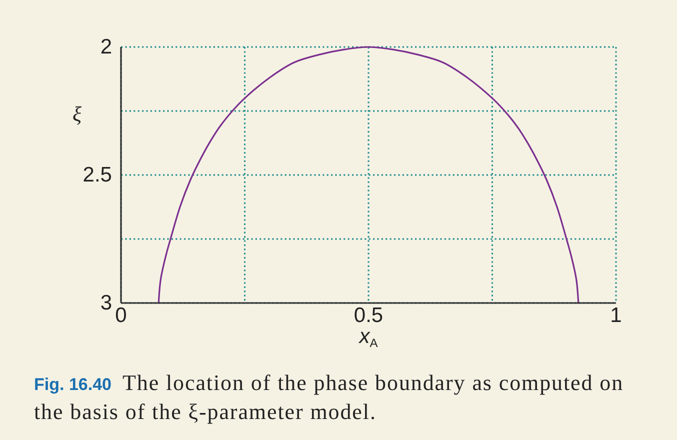  I want to click on x-tick-label: 1, so click(616, 315).